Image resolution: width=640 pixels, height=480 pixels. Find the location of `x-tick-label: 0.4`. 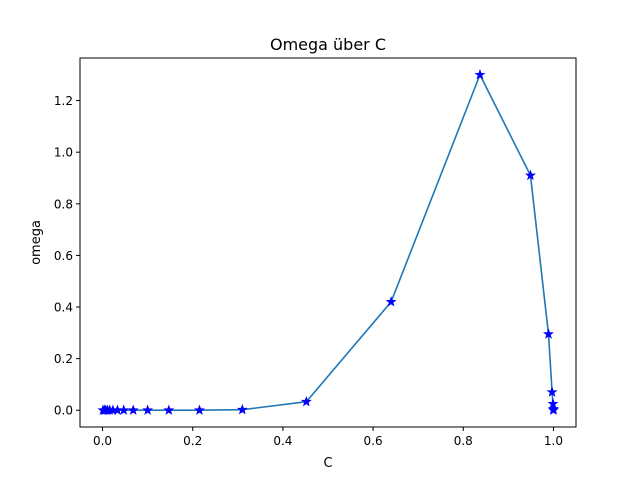

x-tick-label: 0.4 is located at coordinates (282, 441).